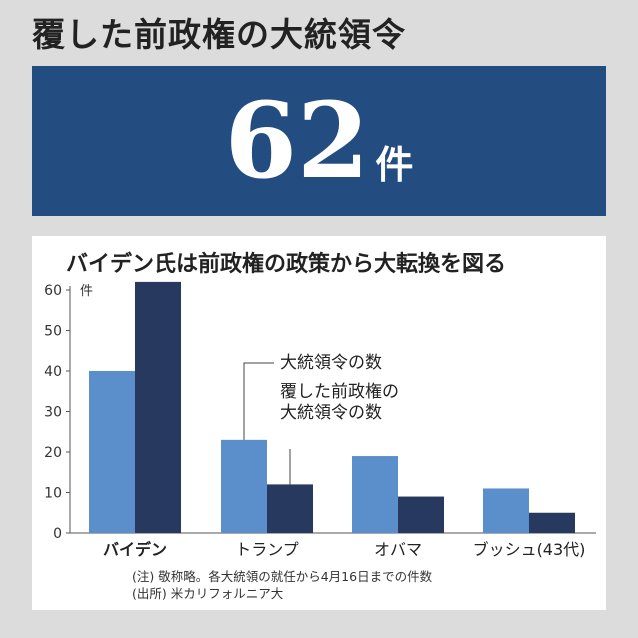 The image size is (638, 638). What do you see at coordinates (57, 534) in the screenshot?
I see `y-tick-label: 0` at bounding box center [57, 534].